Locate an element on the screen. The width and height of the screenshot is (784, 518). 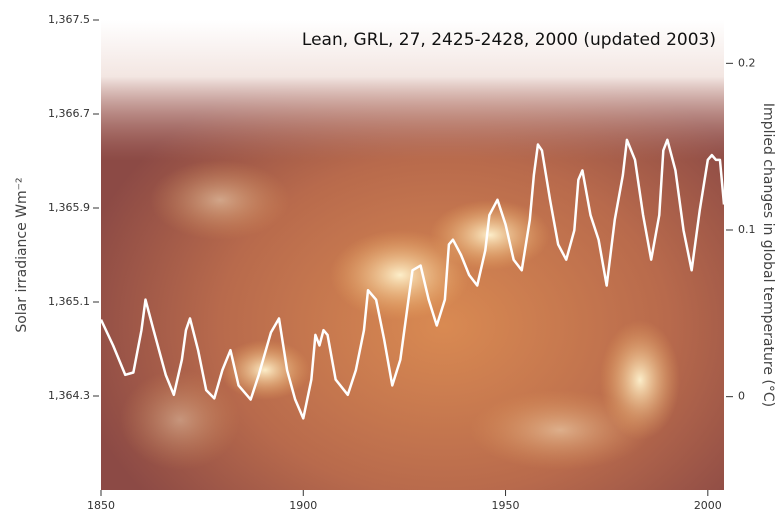
x-tick-label: 1950 is located at coordinates (506, 505).